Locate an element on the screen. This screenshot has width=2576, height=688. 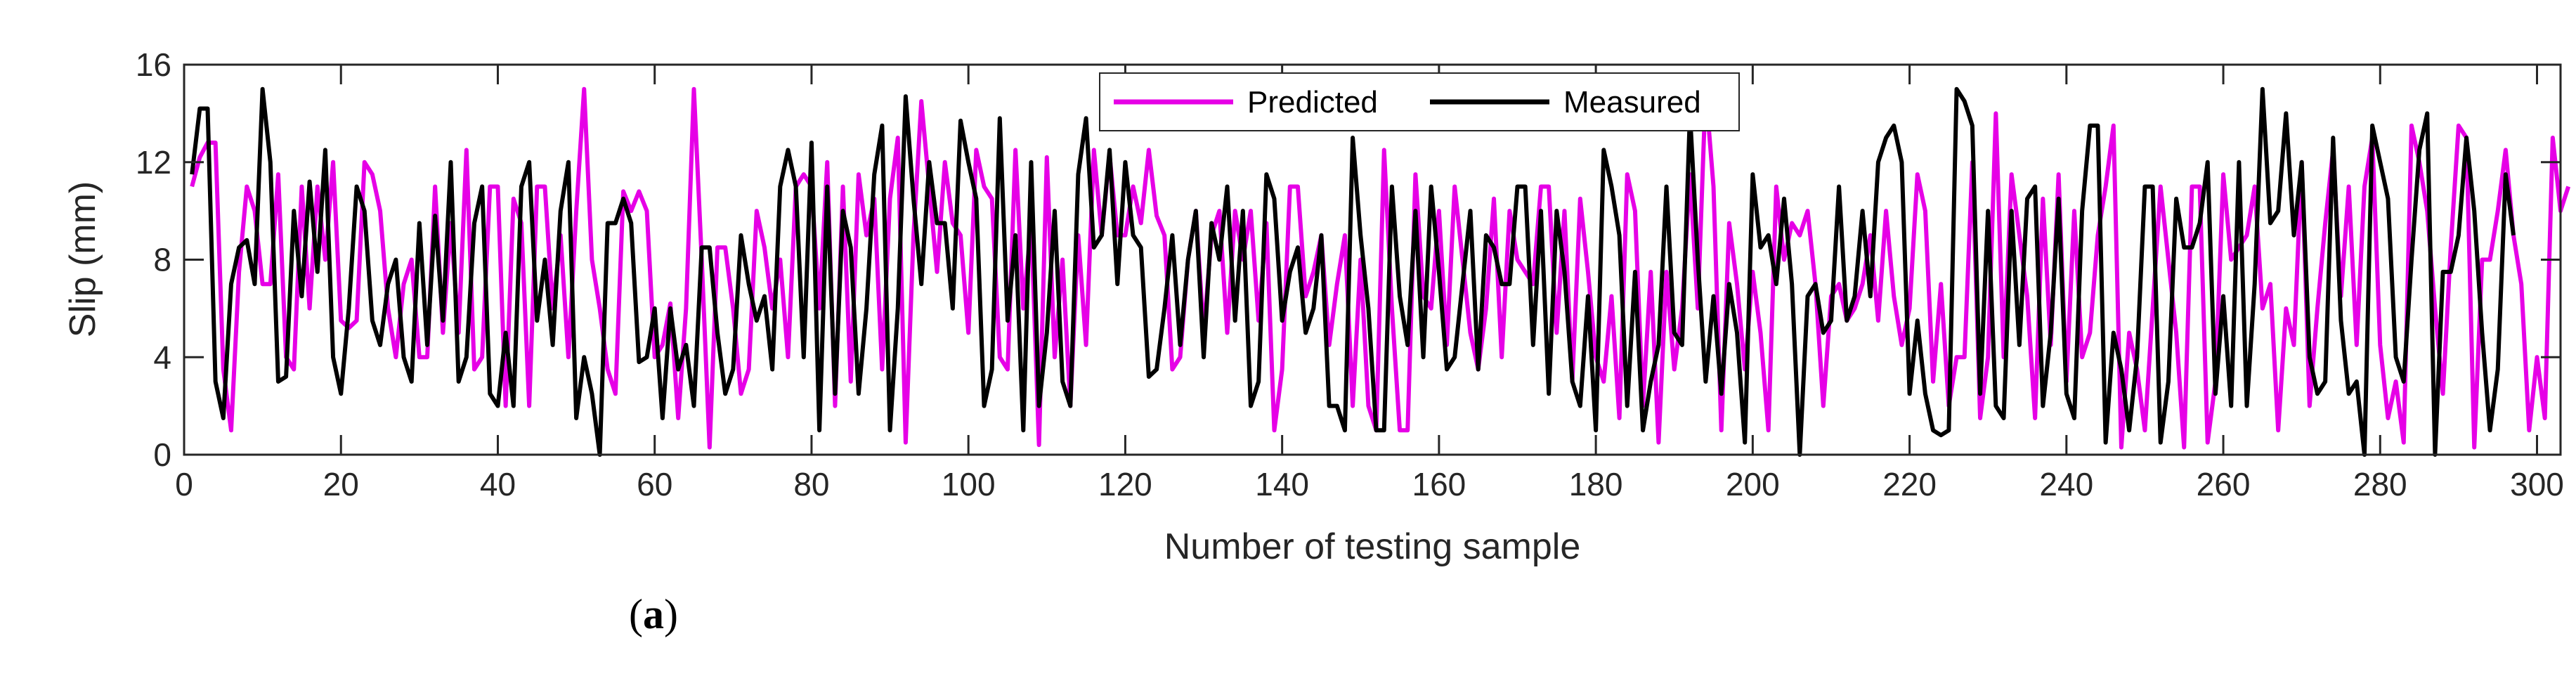
x-tick-label: 160 is located at coordinates (1439, 484).